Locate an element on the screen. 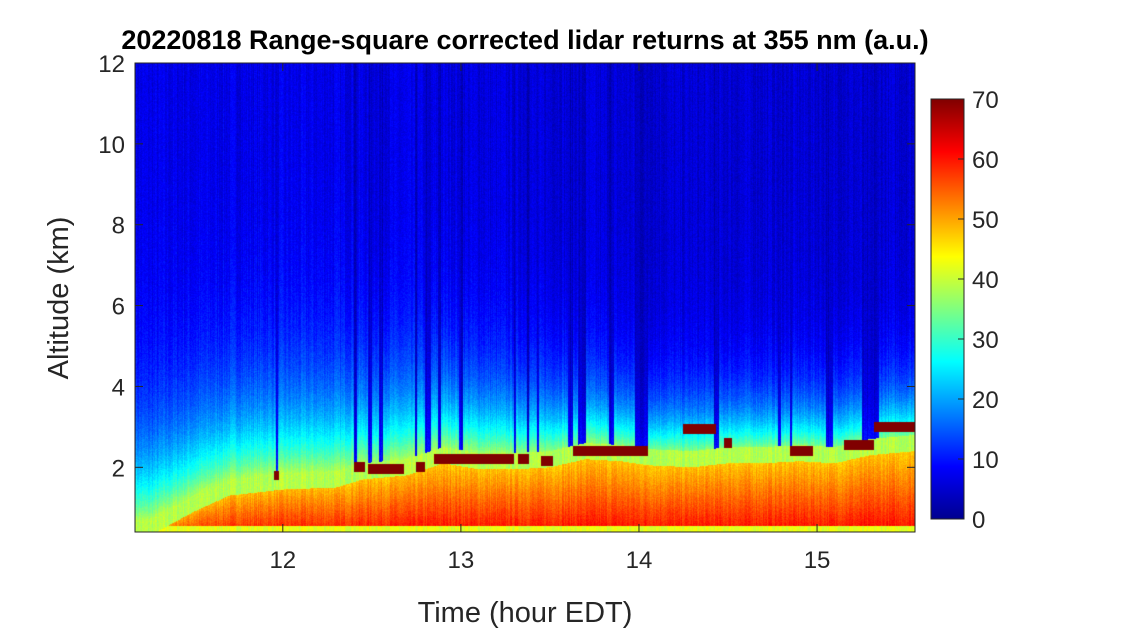 This screenshot has height=630, width=1148. x-tick-label: 15 is located at coordinates (817, 560).